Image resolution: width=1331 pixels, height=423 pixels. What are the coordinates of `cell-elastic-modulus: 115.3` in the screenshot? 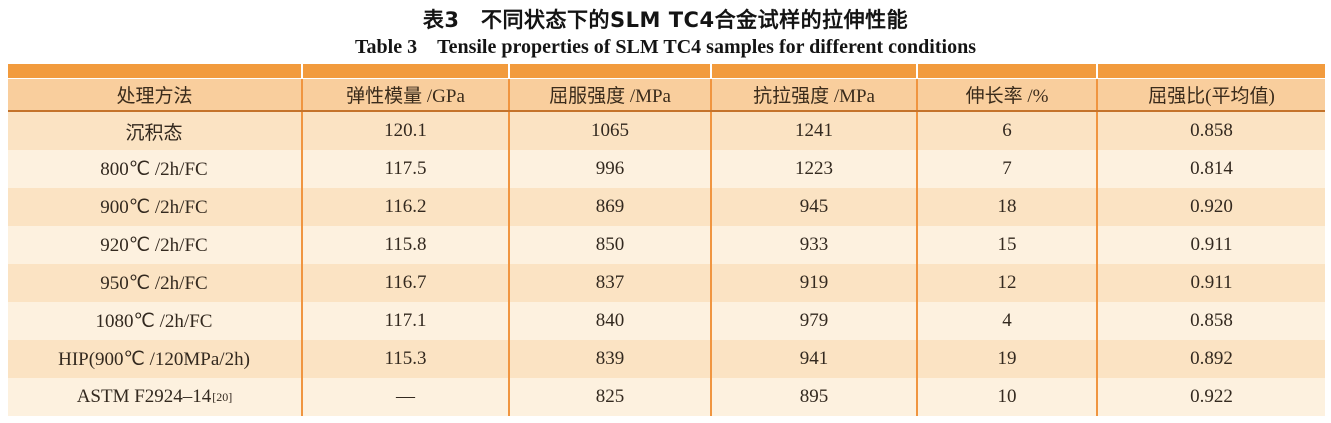 It's located at (407, 359).